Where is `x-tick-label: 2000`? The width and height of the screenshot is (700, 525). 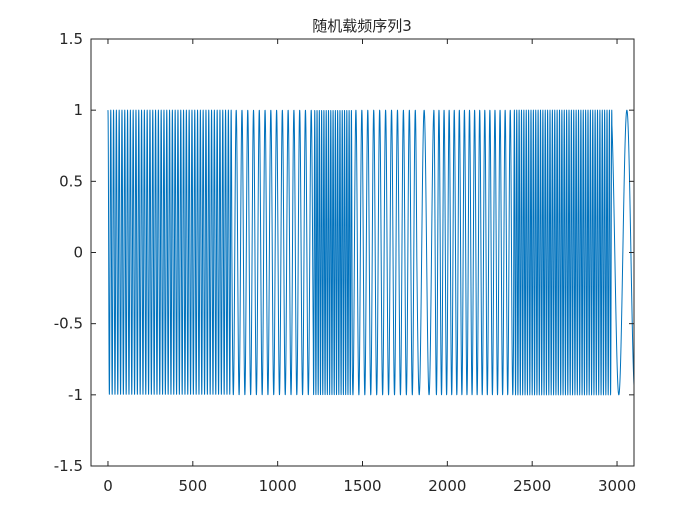
x-tick-label: 2000 is located at coordinates (447, 486).